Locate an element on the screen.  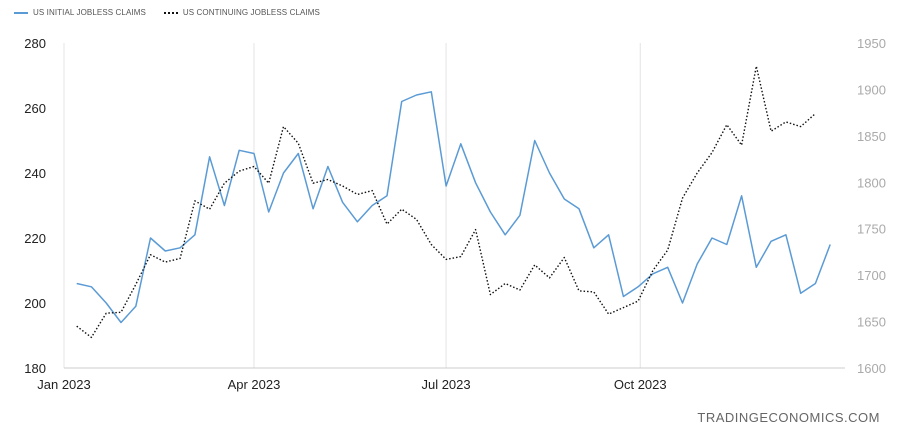
y-left-tick-label: 200 is located at coordinates (35, 303).